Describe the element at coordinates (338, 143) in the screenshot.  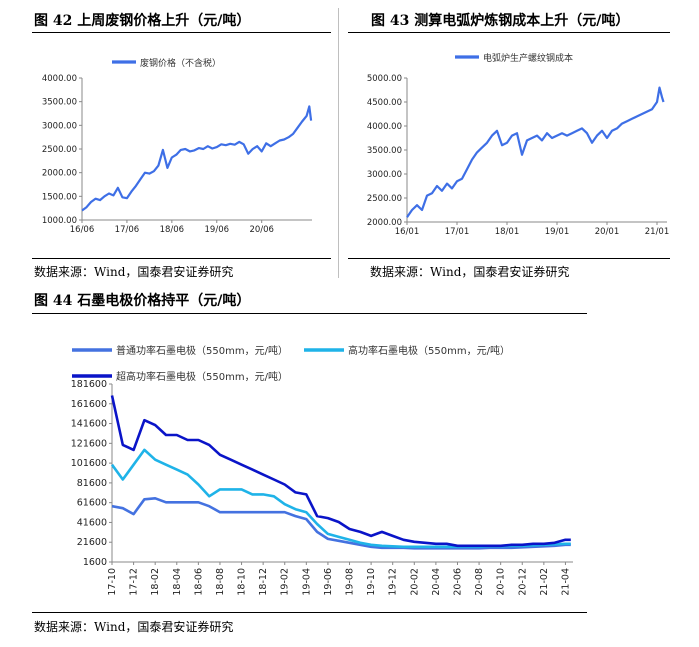
I see `figure-divider` at that location.